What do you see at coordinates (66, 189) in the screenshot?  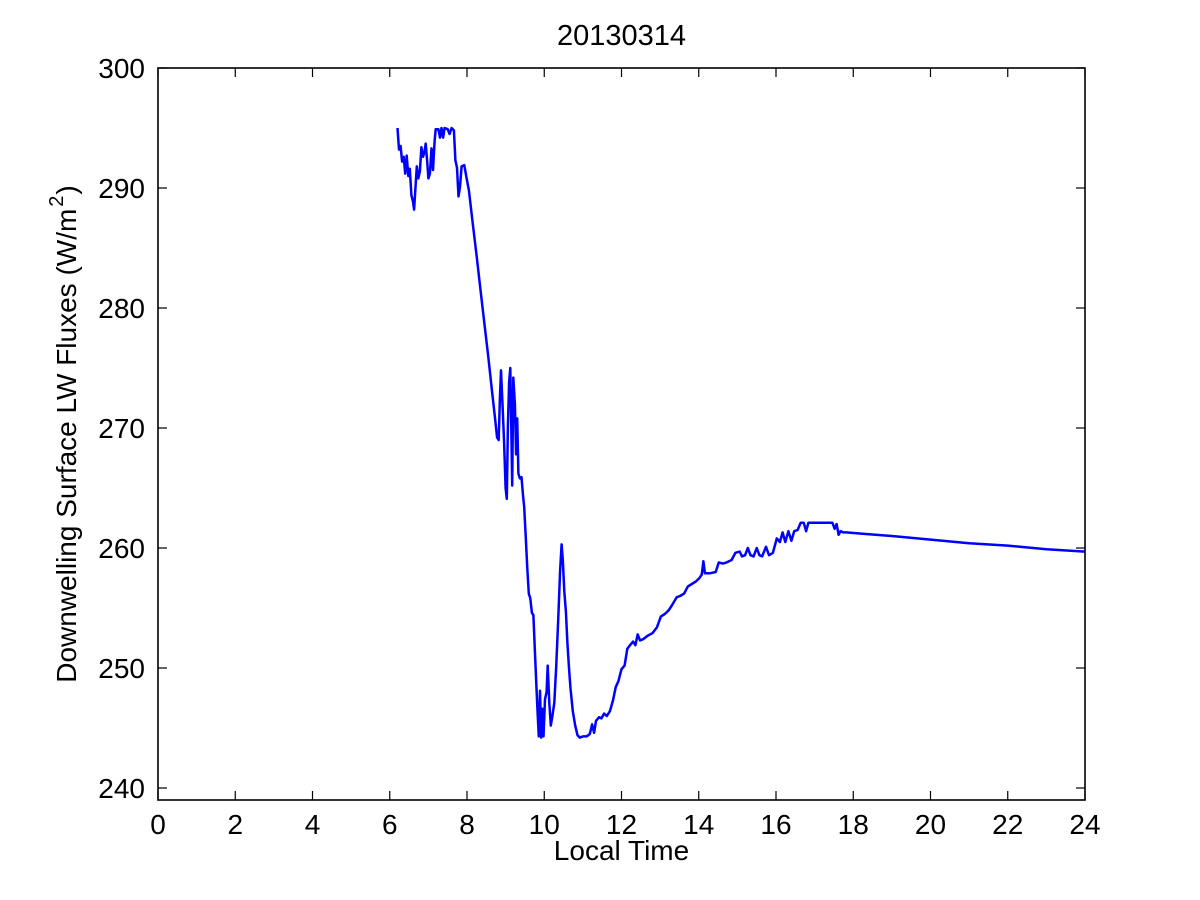 I see `y-axis-label-close-paren: )` at bounding box center [66, 189].